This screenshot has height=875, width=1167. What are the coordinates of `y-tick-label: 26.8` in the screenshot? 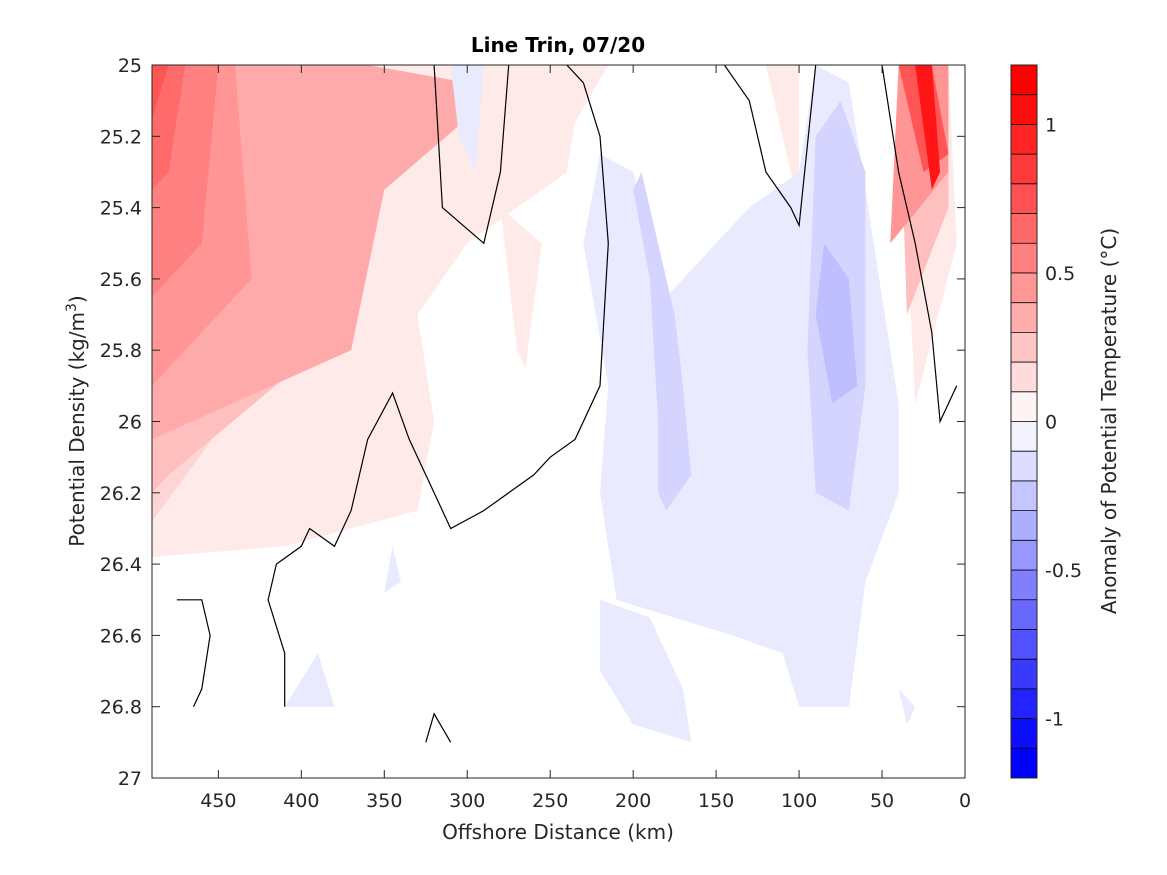 It's located at (121, 708).